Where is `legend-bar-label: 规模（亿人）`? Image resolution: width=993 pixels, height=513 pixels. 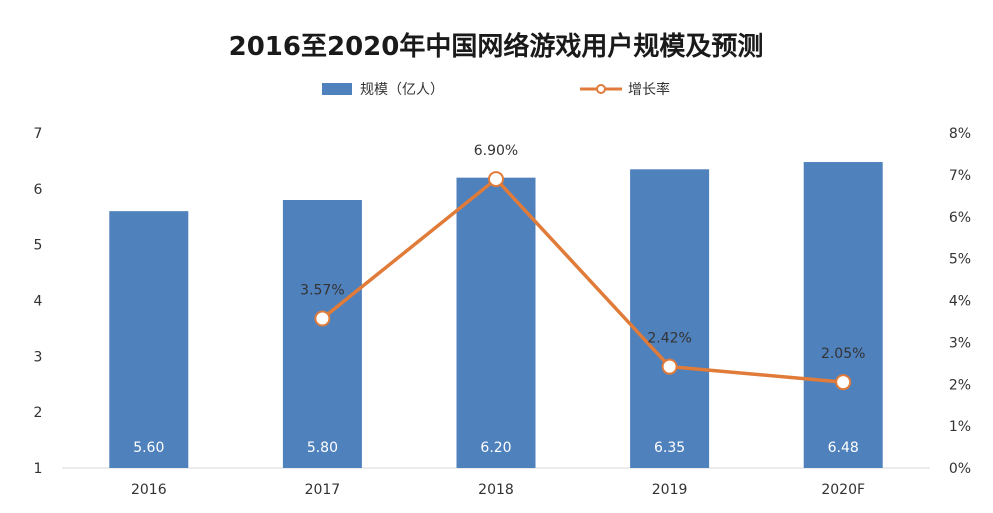 legend-bar-label: 规模（亿人） is located at coordinates (402, 90).